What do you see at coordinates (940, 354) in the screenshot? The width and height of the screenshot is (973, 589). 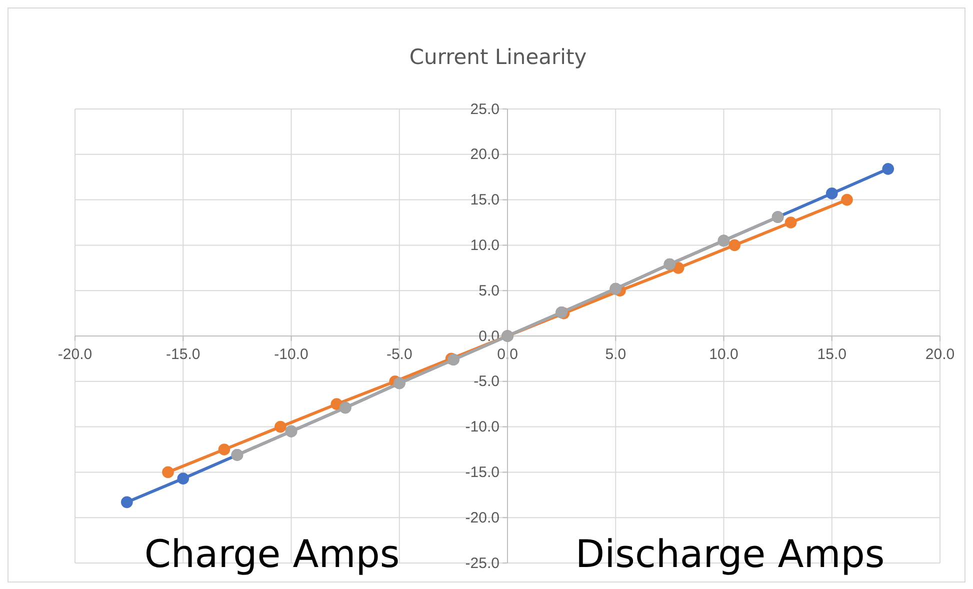 I see `x-tick-label: 20.0` at bounding box center [940, 354].